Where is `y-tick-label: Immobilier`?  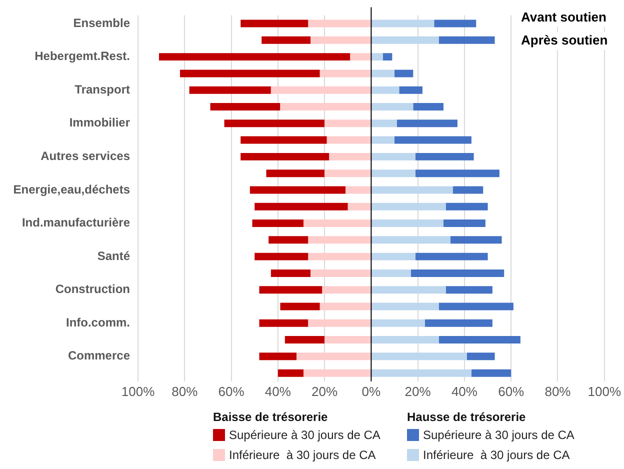 y-tick-label: Immobilier is located at coordinates (99, 123).